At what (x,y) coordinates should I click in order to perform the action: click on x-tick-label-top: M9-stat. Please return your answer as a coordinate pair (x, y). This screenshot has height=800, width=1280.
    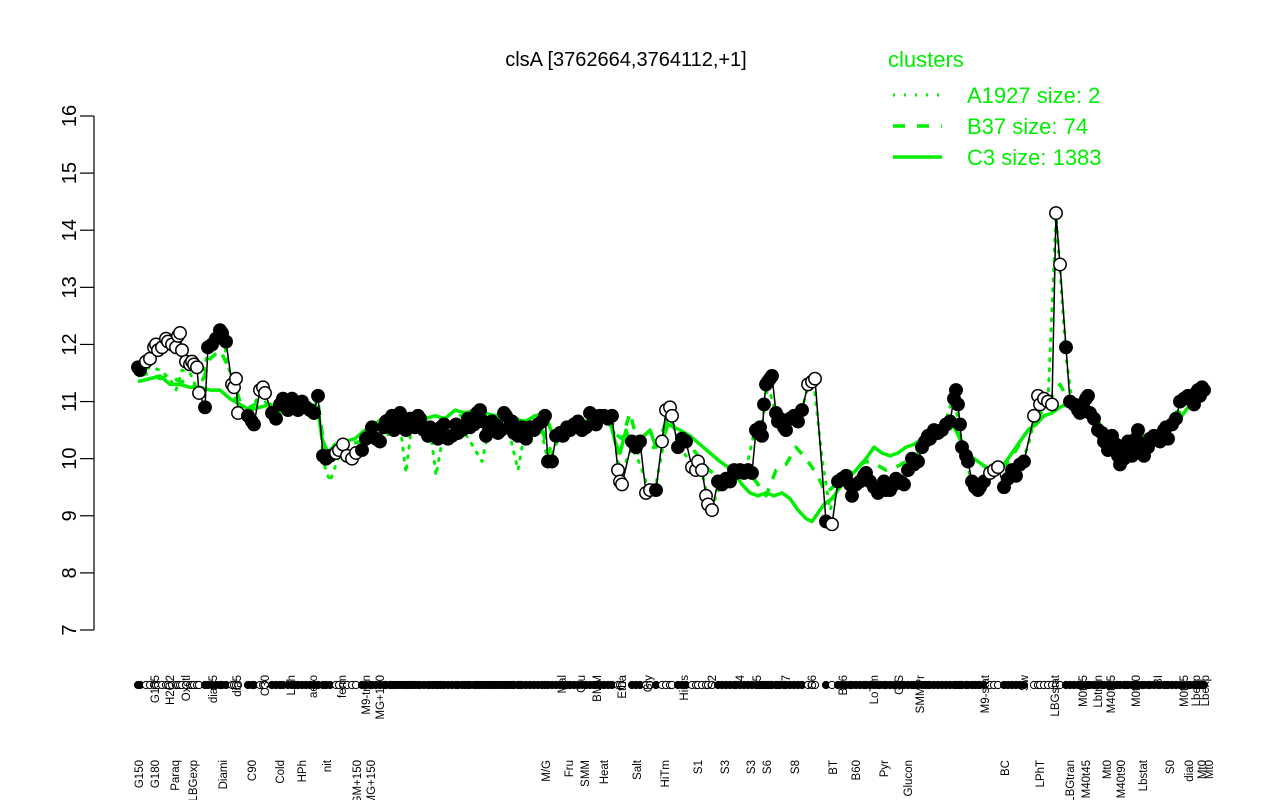
    Looking at the image, I should click on (986, 693).